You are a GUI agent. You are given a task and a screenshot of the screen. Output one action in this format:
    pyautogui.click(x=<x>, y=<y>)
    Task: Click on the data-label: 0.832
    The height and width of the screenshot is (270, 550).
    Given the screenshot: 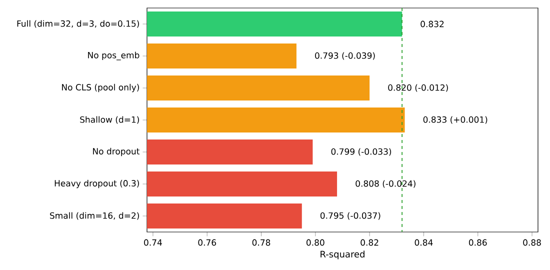 What is the action you would take?
    pyautogui.click(x=432, y=24)
    